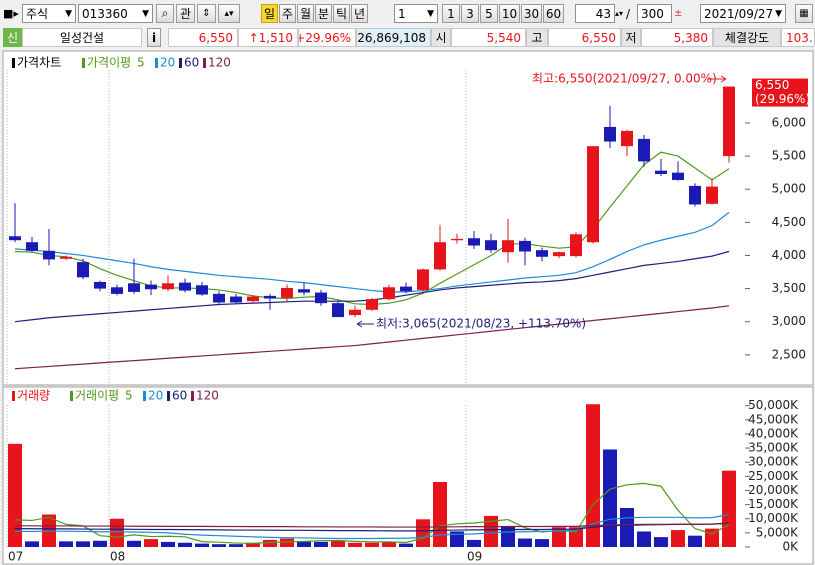 The width and height of the screenshot is (815, 565). I want to click on volume: 26,869,108, so click(393, 37).